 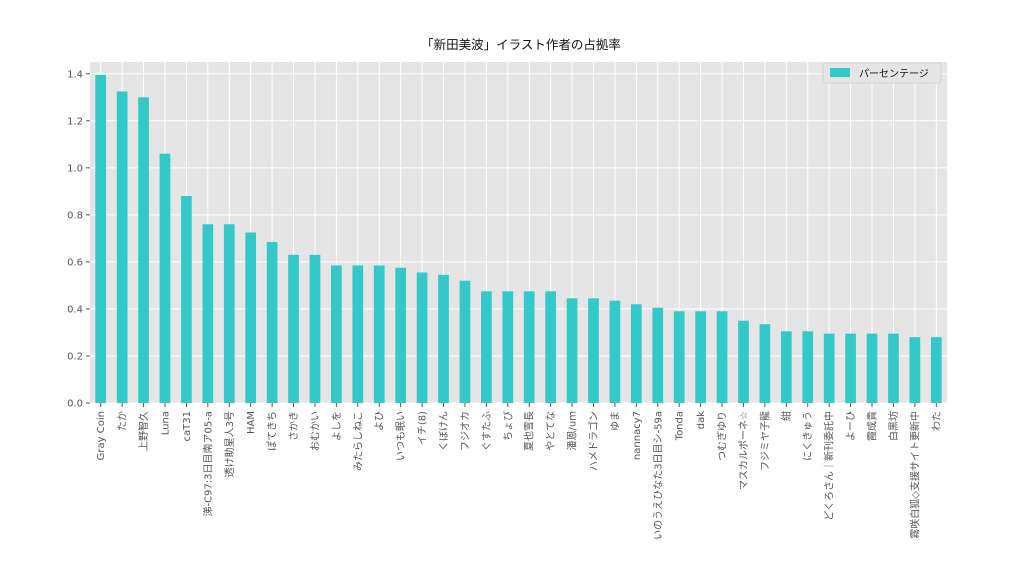 I want to click on x-tick-label: 潘恩/um, so click(x=573, y=430).